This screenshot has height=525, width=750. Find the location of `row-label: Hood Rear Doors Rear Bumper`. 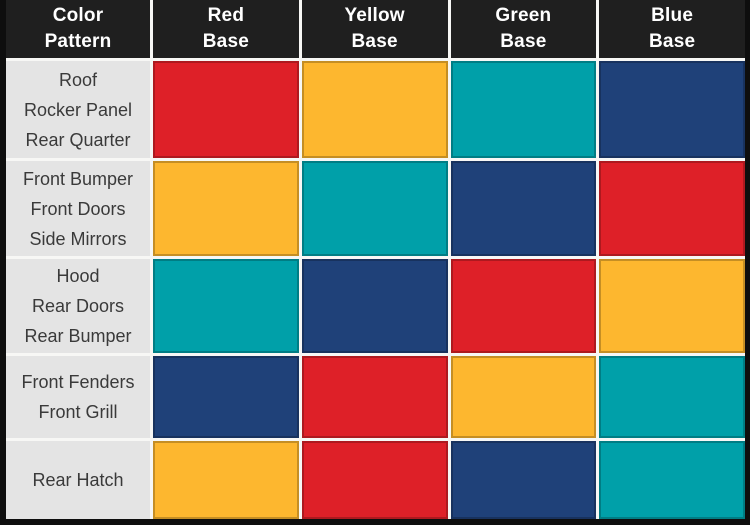

row-label: Hood Rear Doors Rear Bumper is located at coordinates (78, 306).